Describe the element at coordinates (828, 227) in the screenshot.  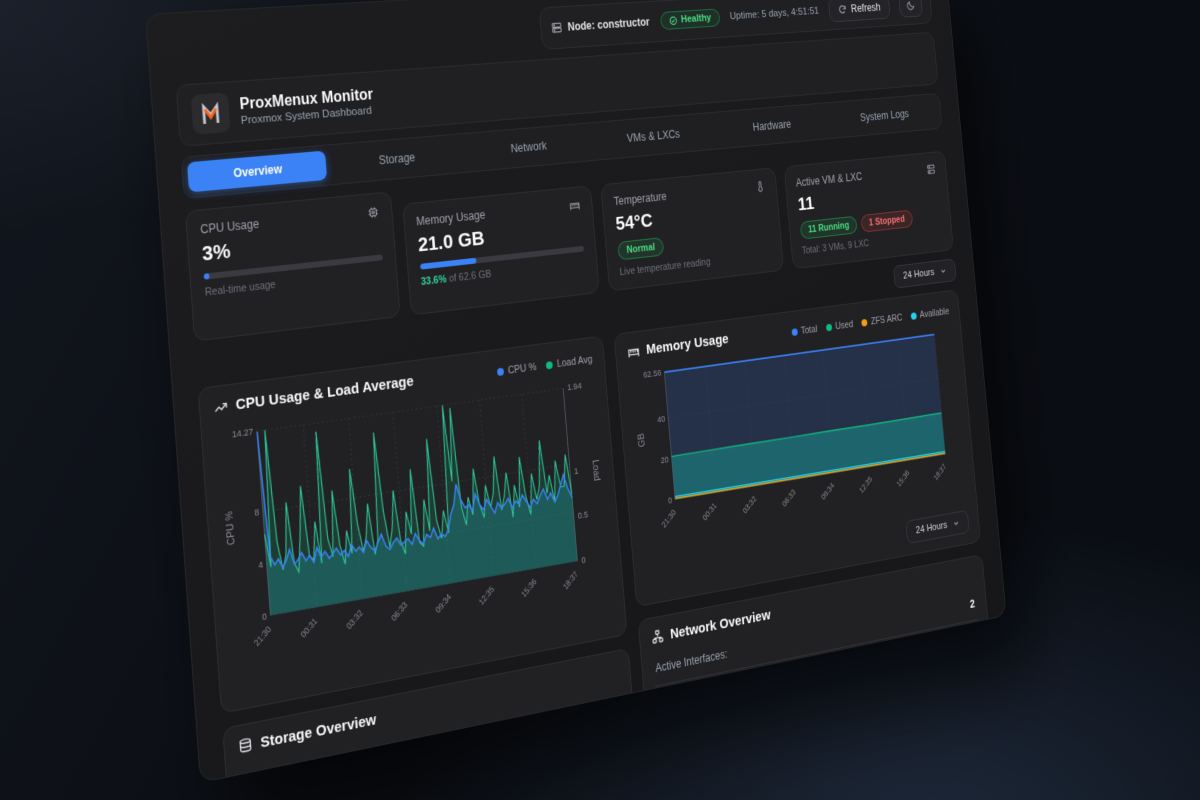
I see `vm-running-badge: 11 Running` at that location.